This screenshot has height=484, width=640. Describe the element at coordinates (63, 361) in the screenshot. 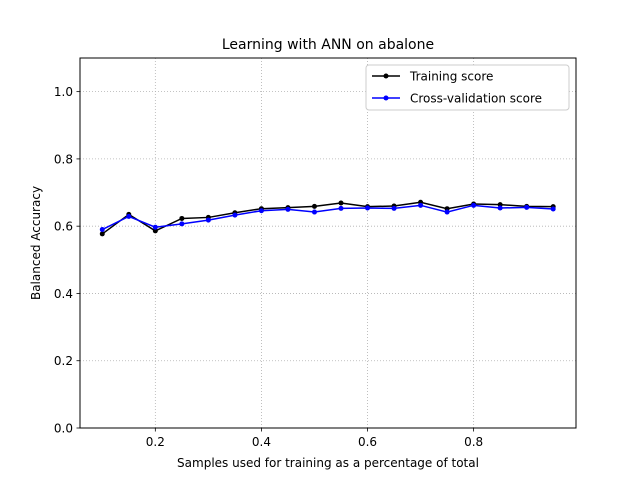

I see `y-tick-label: 0.2` at that location.